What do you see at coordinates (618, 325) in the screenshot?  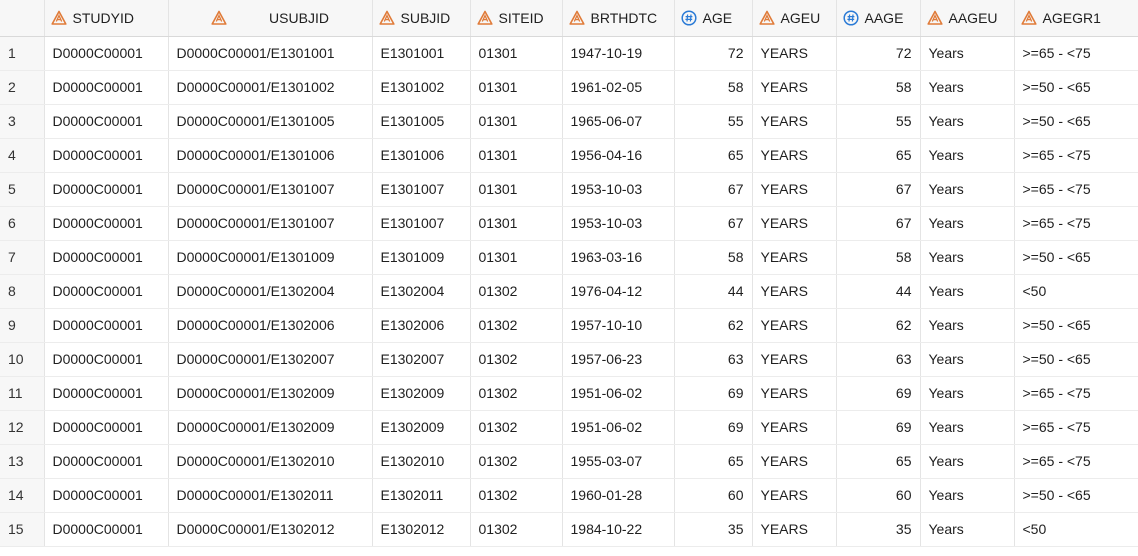 I see `cell-brthdtc: 1957-10-10` at bounding box center [618, 325].